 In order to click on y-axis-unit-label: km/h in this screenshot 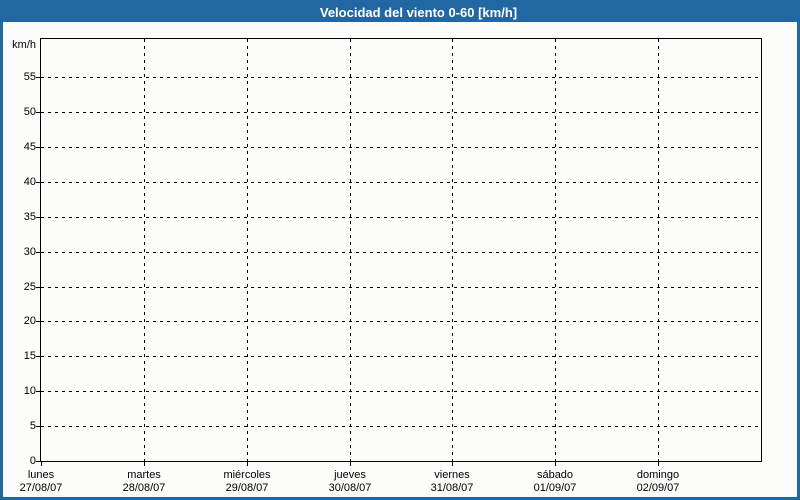, I will do `click(24, 45)`.